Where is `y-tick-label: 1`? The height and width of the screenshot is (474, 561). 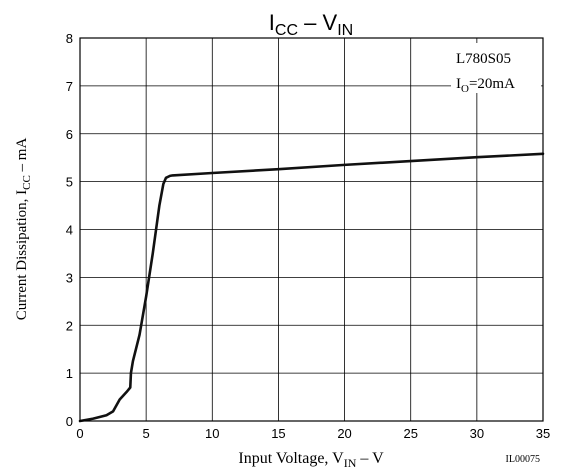 y-tick-label: 1 is located at coordinates (69, 373).